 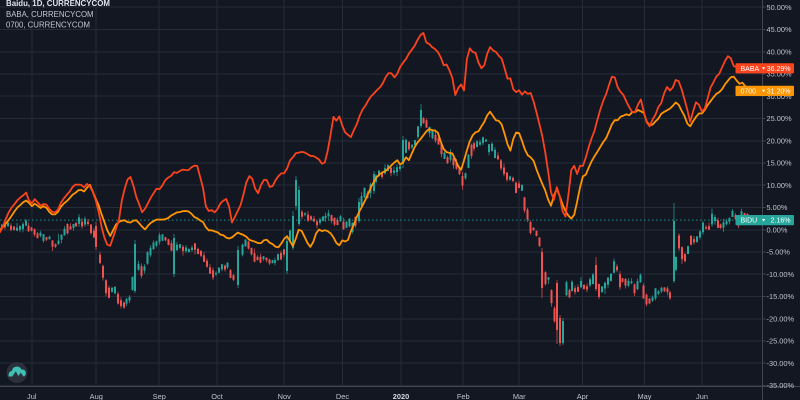 What do you see at coordinates (779, 118) in the screenshot?
I see `svg-text: 25.00%` at bounding box center [779, 118].